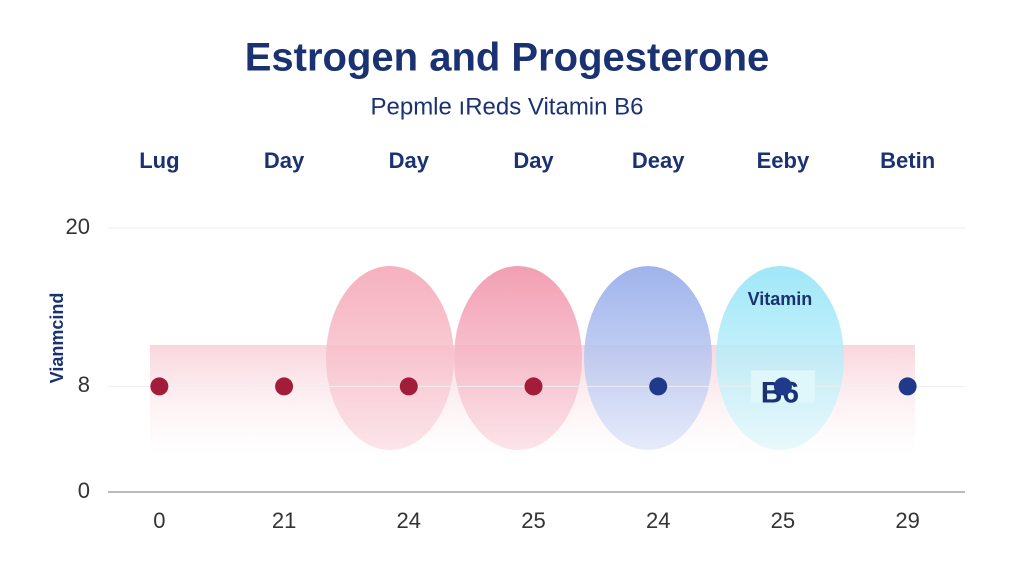 Image resolution: width=1024 pixels, height=585 pixels. What do you see at coordinates (783, 160) in the screenshot?
I see `top-label: Eeby` at bounding box center [783, 160].